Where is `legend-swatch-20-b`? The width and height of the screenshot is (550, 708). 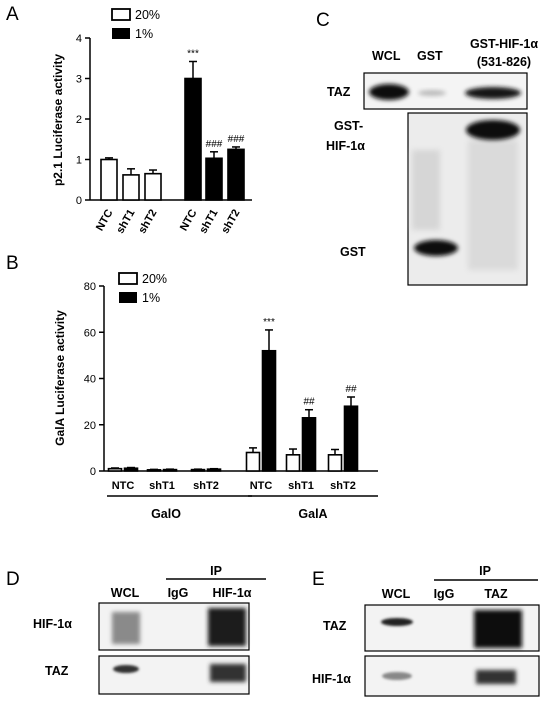
legend-swatch-20-b is located at coordinates (128, 278).